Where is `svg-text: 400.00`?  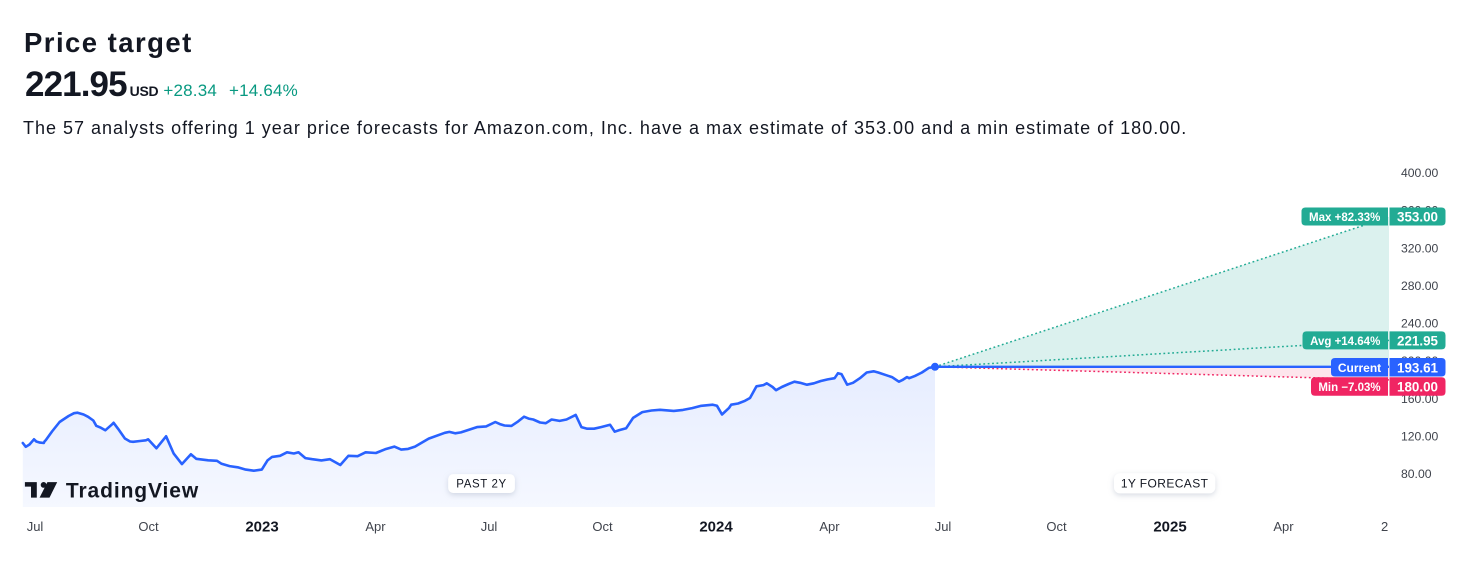 svg-text: 400.00 is located at coordinates (1419, 173).